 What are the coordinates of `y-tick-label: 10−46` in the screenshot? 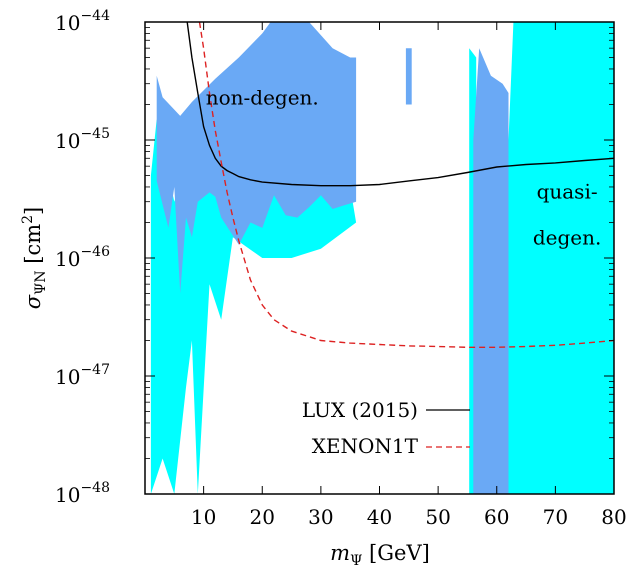 It's located at (82, 257).